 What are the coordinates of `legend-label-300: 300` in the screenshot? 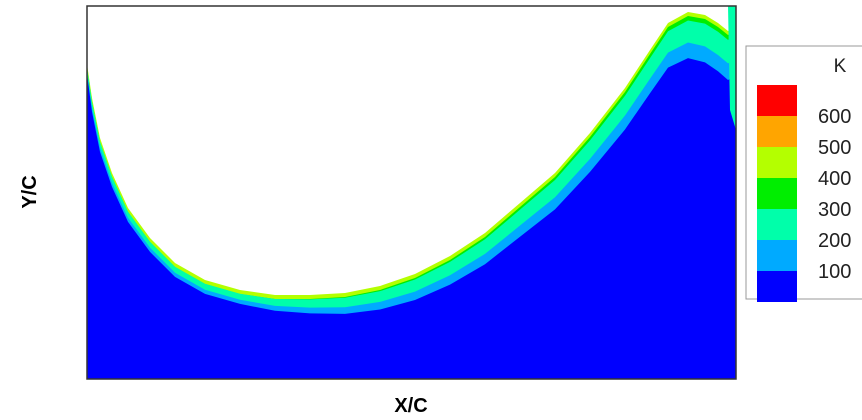 It's located at (834, 210).